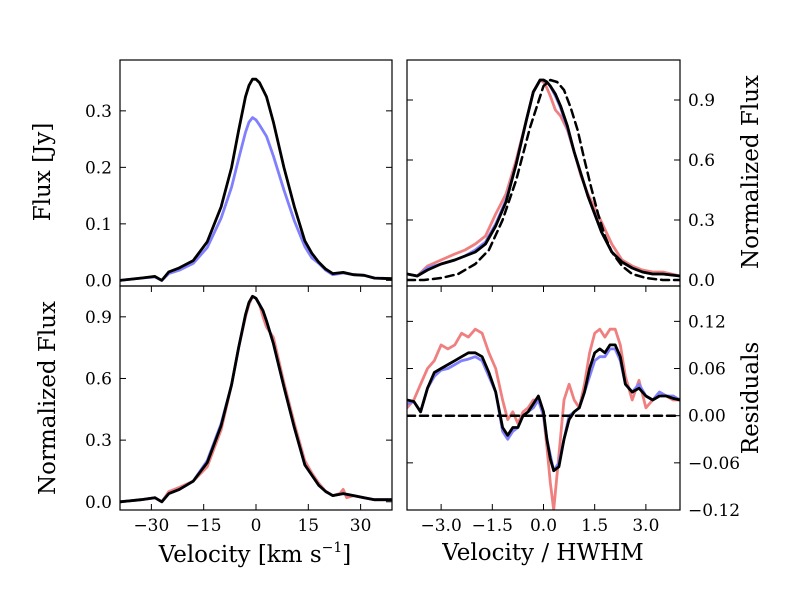 The image size is (800, 600). Describe the element at coordinates (98, 281) in the screenshot. I see `top-left-ytick-label: 0.0` at that location.